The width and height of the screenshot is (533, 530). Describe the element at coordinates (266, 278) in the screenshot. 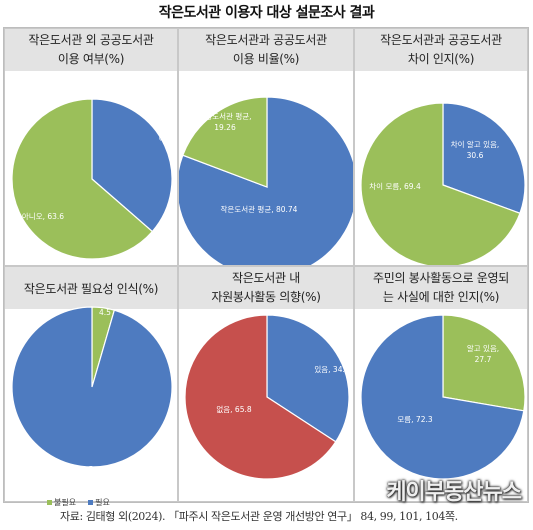

I see `chart-title-line: 작은도서관 내` at that location.